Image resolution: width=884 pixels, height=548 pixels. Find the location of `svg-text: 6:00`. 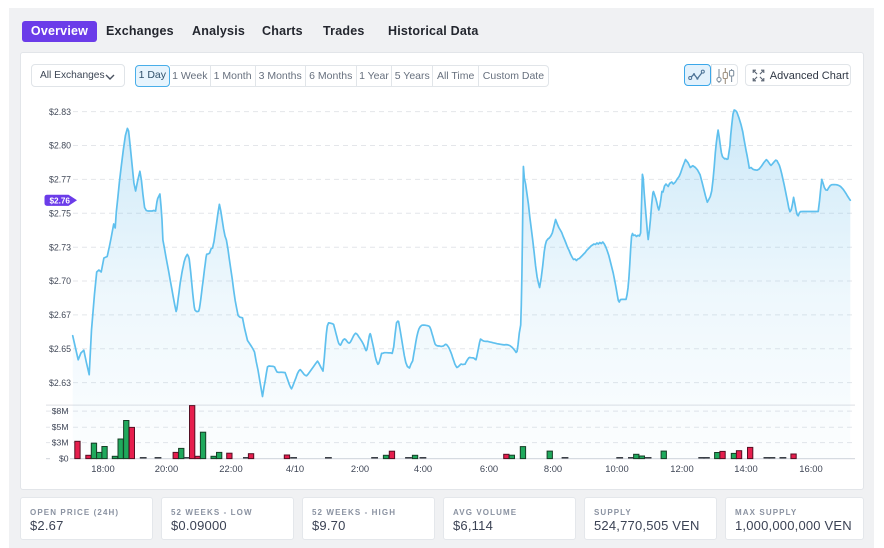

svg-text: 6:00 is located at coordinates (489, 468).